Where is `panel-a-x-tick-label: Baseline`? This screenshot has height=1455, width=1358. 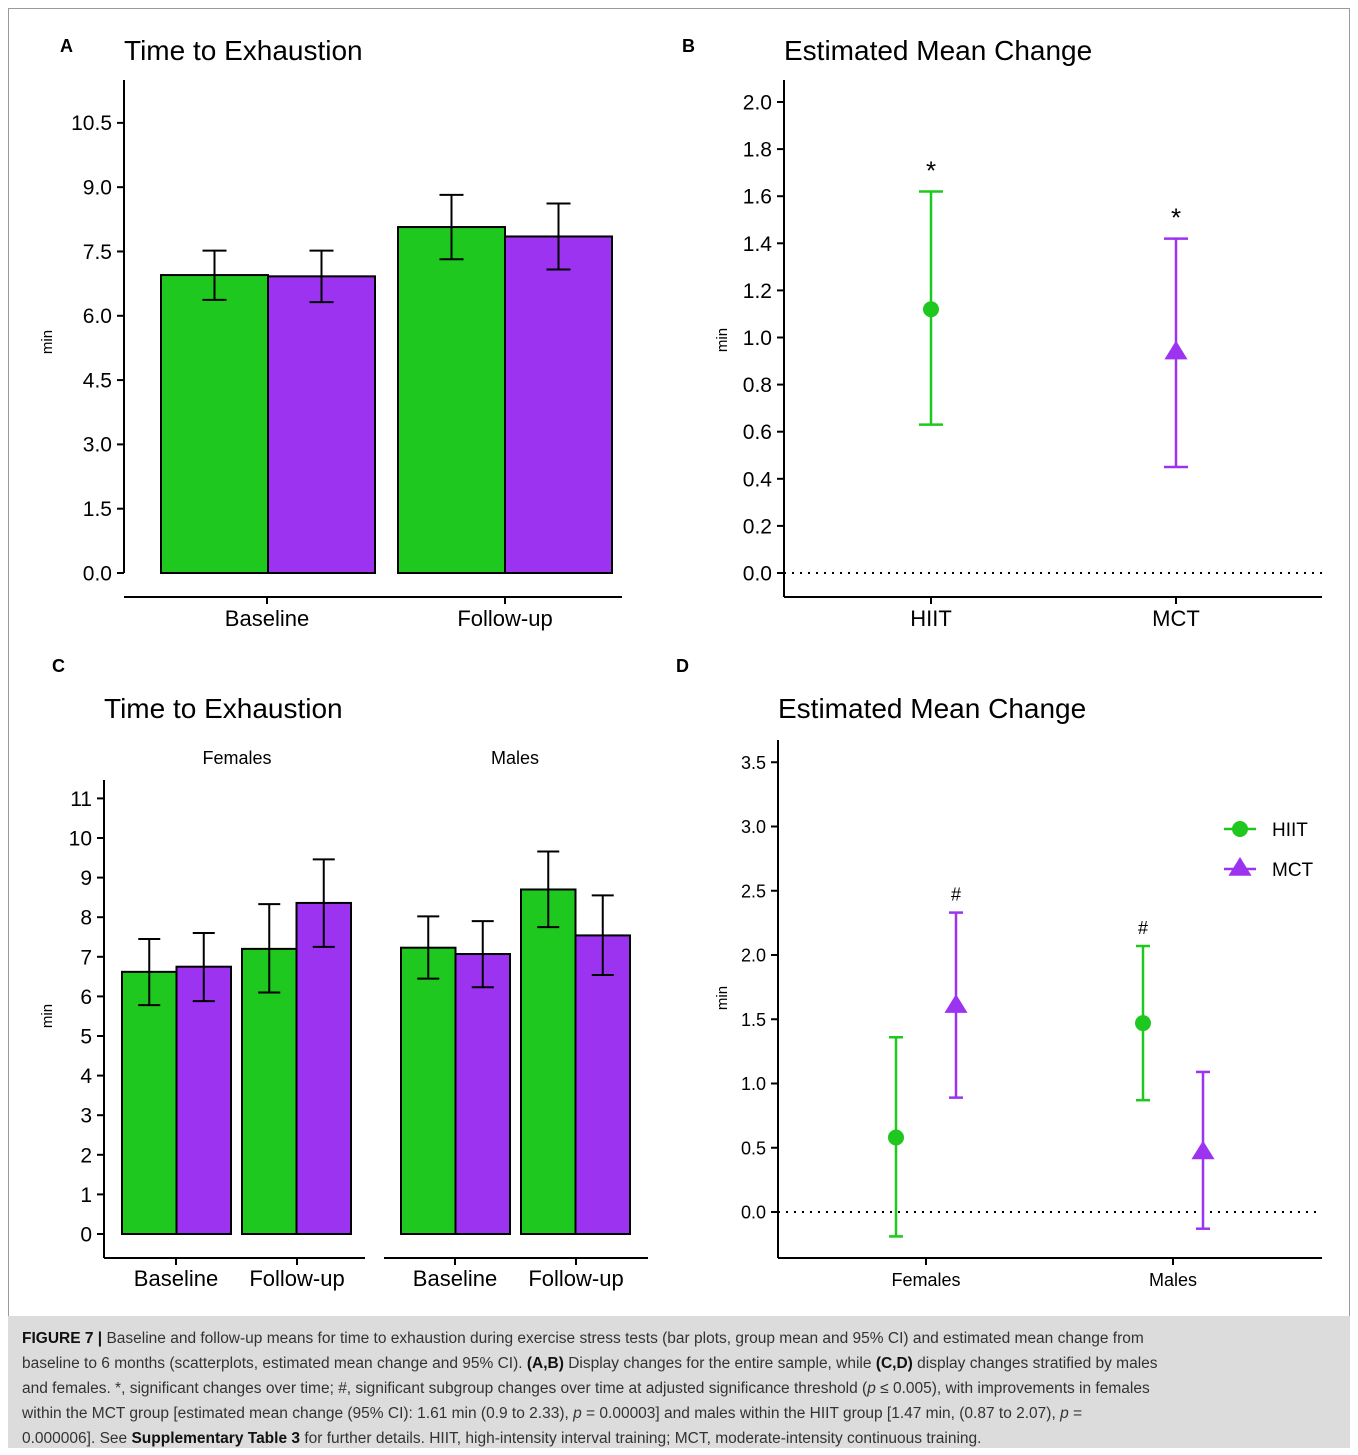
panel-a-x-tick-label: Baseline is located at coordinates (267, 618).